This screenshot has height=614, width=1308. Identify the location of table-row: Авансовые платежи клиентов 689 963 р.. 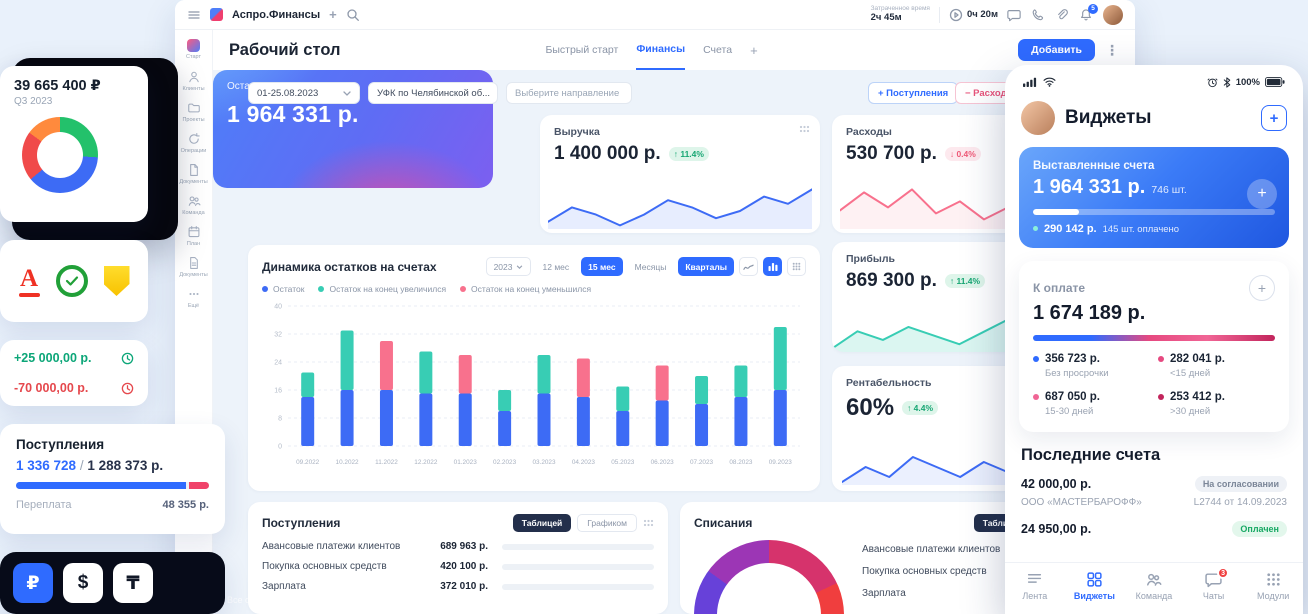
(458, 546).